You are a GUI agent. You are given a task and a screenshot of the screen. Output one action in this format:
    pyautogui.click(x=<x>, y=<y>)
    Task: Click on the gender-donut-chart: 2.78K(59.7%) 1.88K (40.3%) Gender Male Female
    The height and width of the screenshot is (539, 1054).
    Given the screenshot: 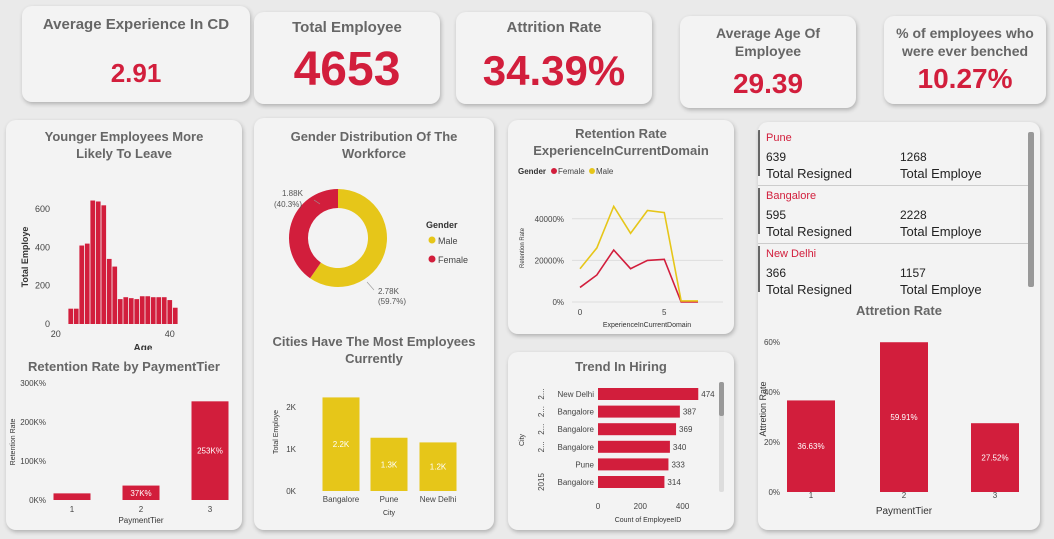 What is the action you would take?
    pyautogui.click(x=371, y=247)
    